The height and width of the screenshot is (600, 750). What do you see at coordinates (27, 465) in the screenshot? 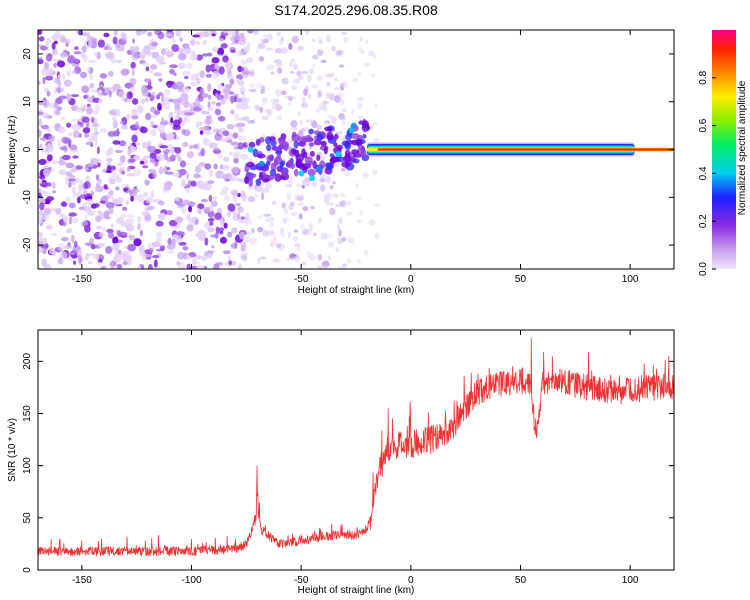
I see `snr-y-tick-label: 100` at bounding box center [27, 465].